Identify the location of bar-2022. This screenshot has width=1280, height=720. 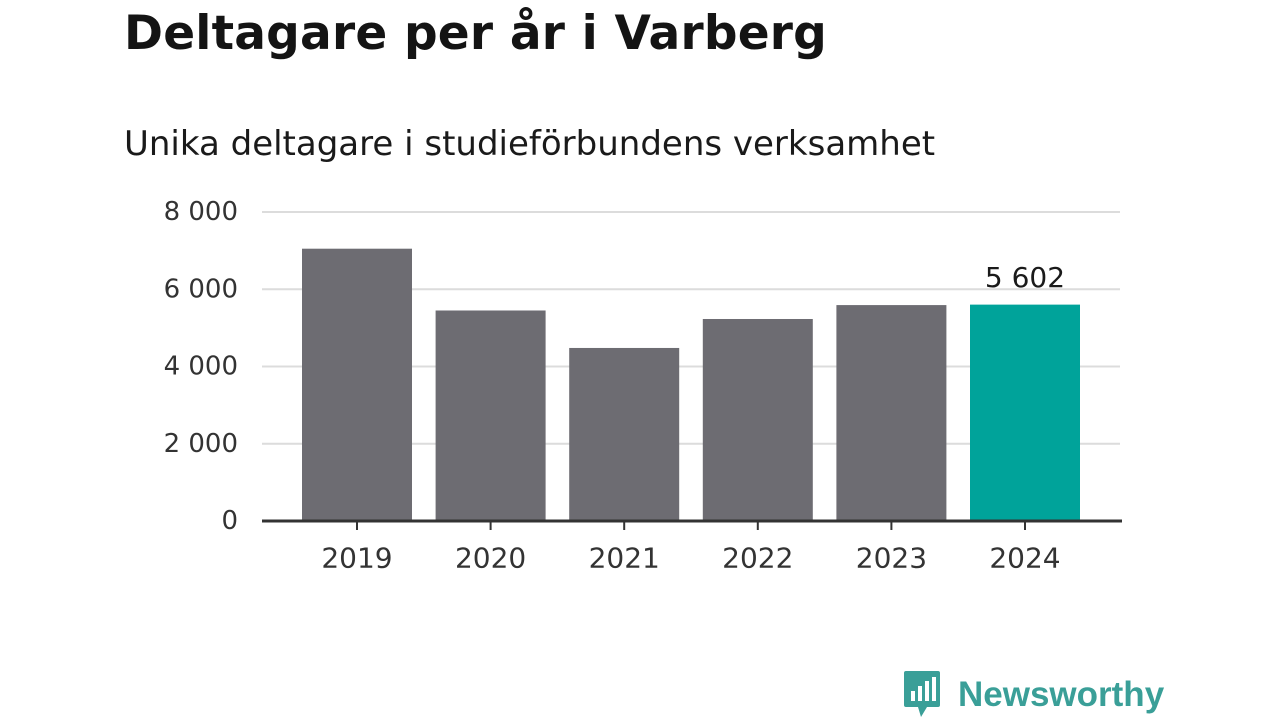
(757, 419).